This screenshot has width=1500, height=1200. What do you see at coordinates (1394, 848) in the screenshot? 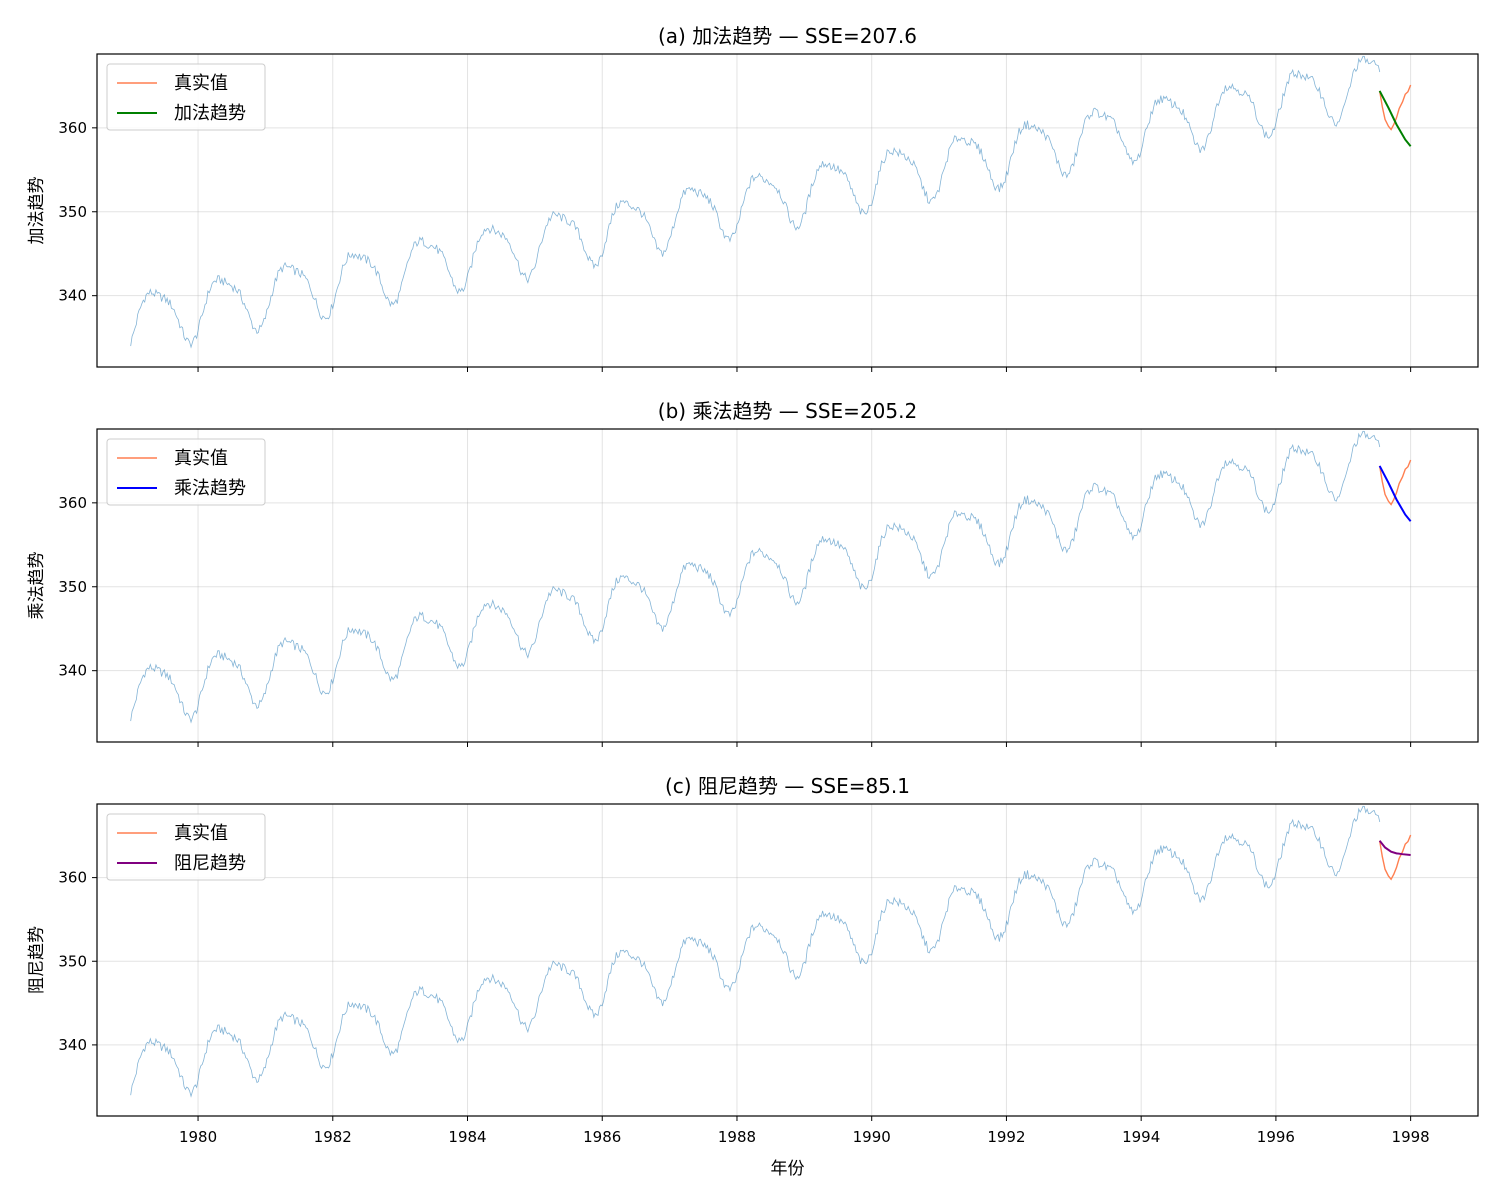
I see `series-forecast-damped` at bounding box center [1394, 848].